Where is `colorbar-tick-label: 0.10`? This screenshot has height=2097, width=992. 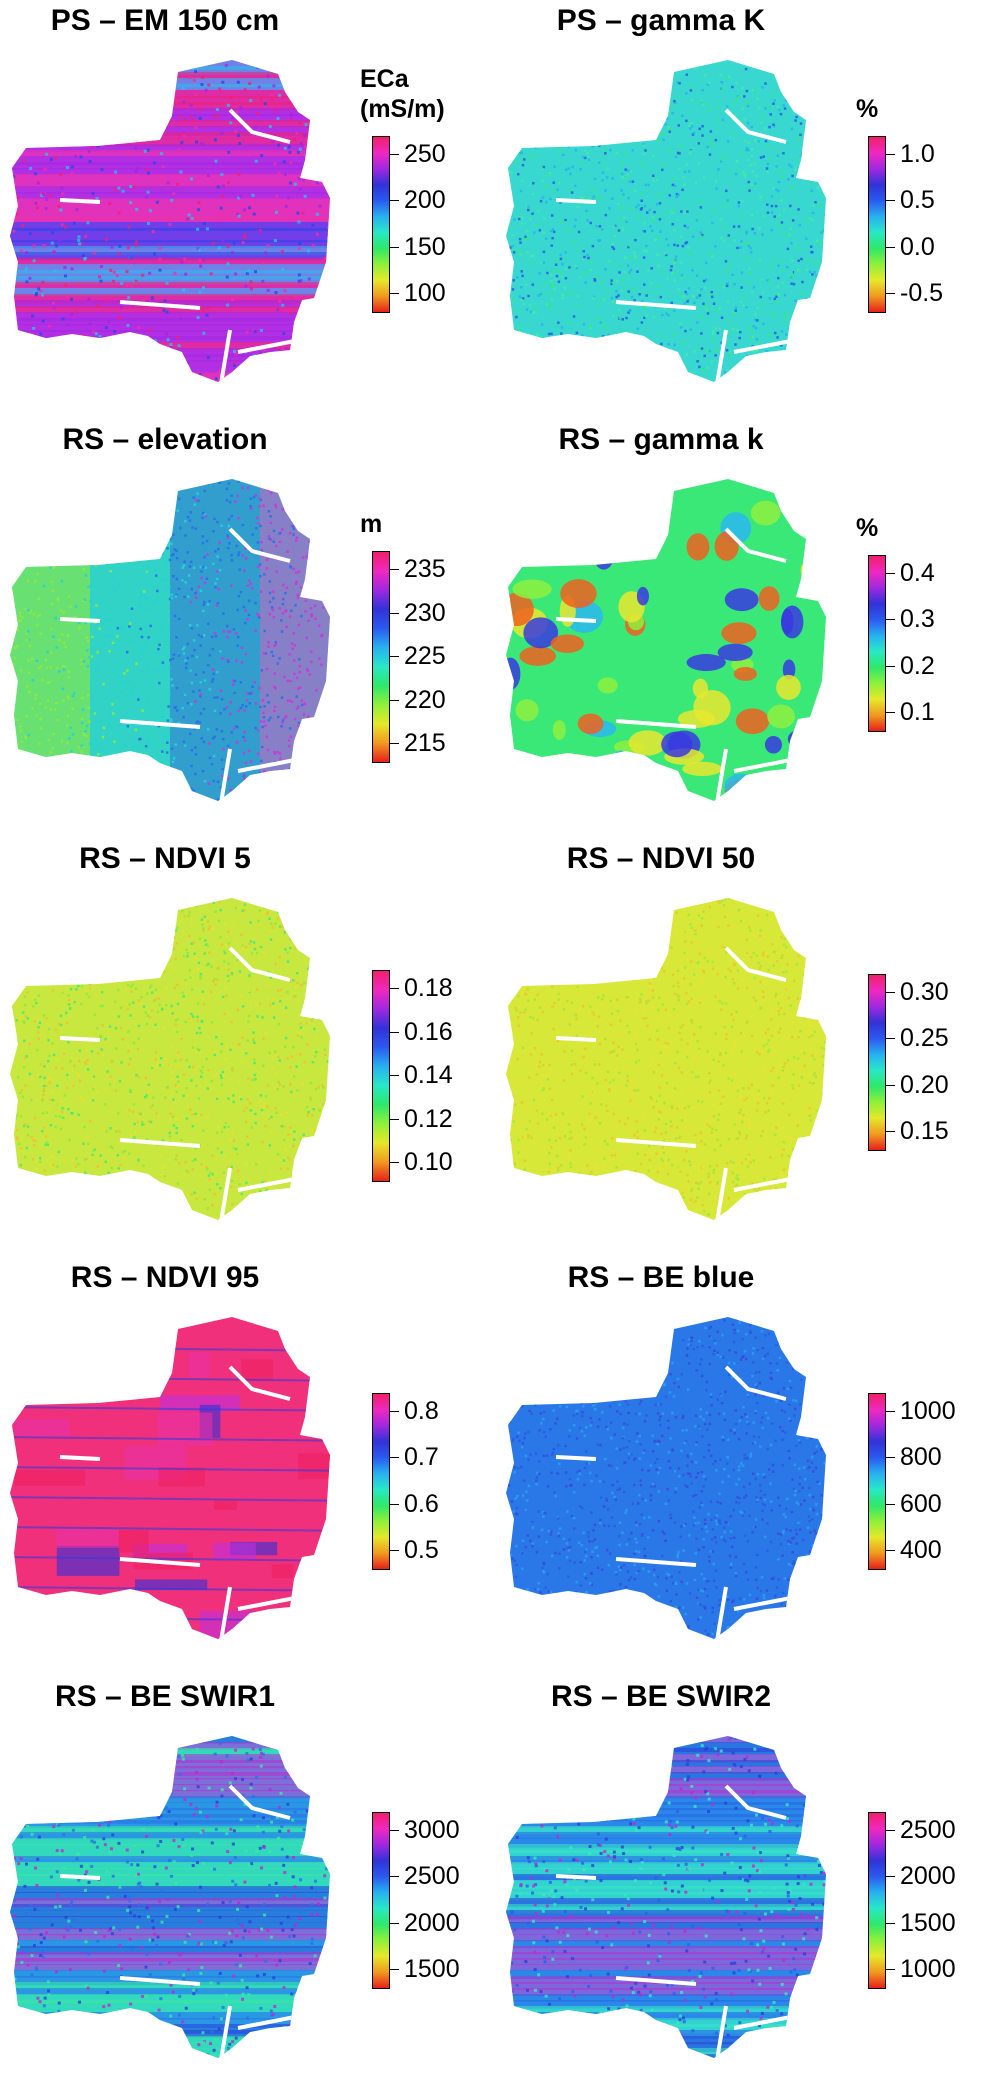 colorbar-tick-label: 0.10 is located at coordinates (428, 1162).